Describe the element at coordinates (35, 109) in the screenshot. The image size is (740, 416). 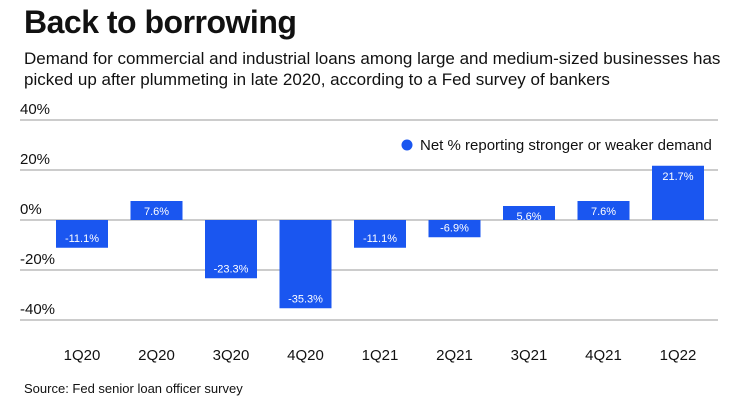
I see `y-tick-label: 40%` at that location.